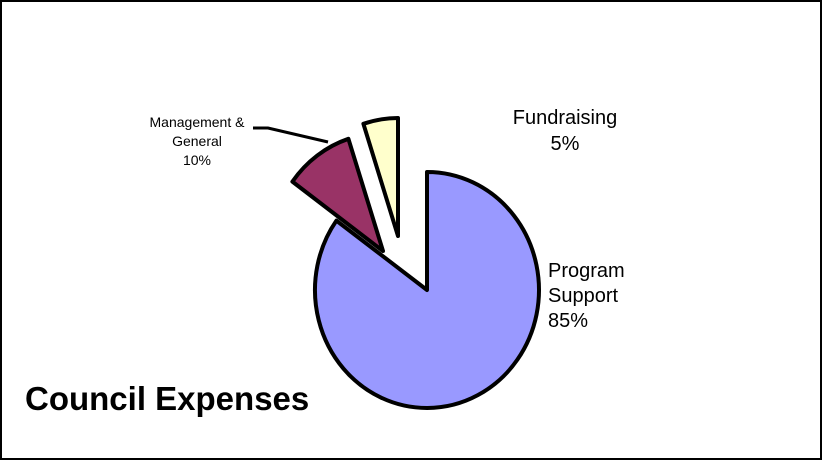  What do you see at coordinates (565, 131) in the screenshot?
I see `label-fundraising: Fundraising 5%` at bounding box center [565, 131].